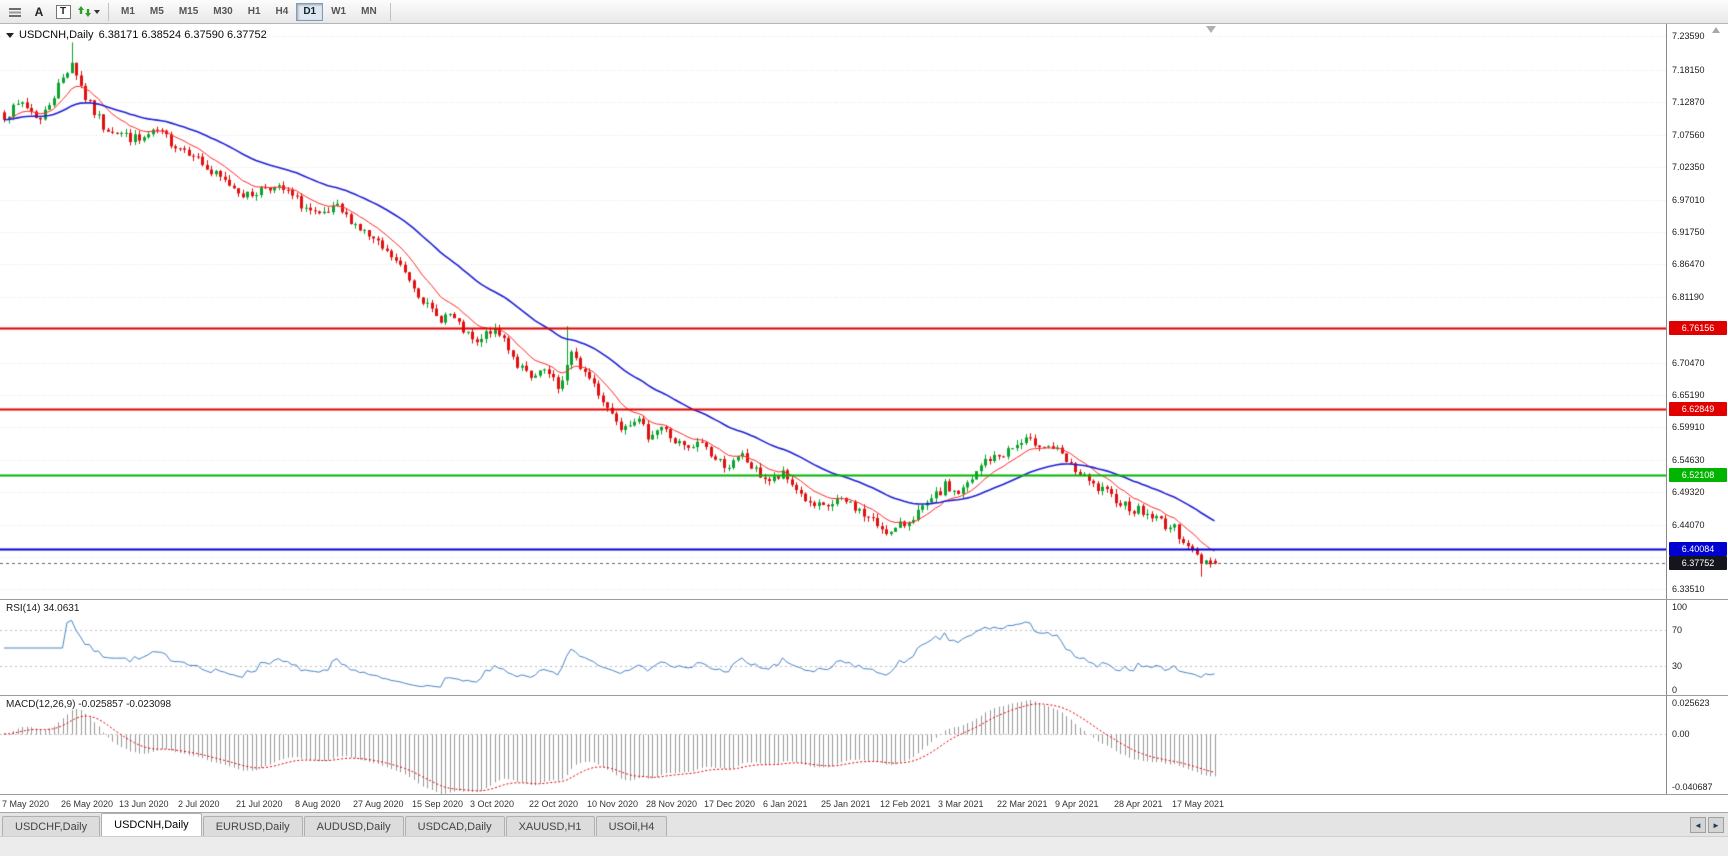  What do you see at coordinates (1698, 825) in the screenshot?
I see `tab-scroll-left-button: ◄` at bounding box center [1698, 825].